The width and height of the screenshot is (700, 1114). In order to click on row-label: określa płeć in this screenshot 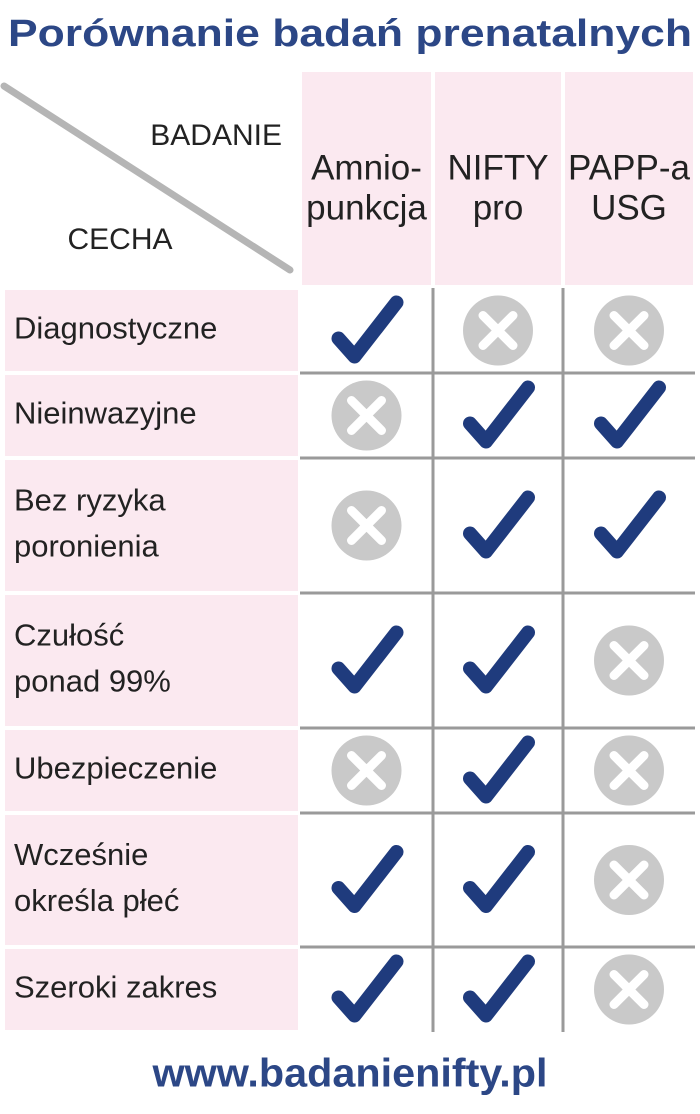, I will do `click(96, 900)`.